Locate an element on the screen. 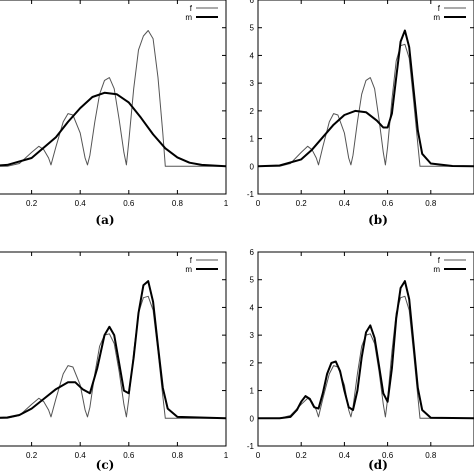 The height and width of the screenshot is (474, 474). series-f-line-d is located at coordinates (366, 357).